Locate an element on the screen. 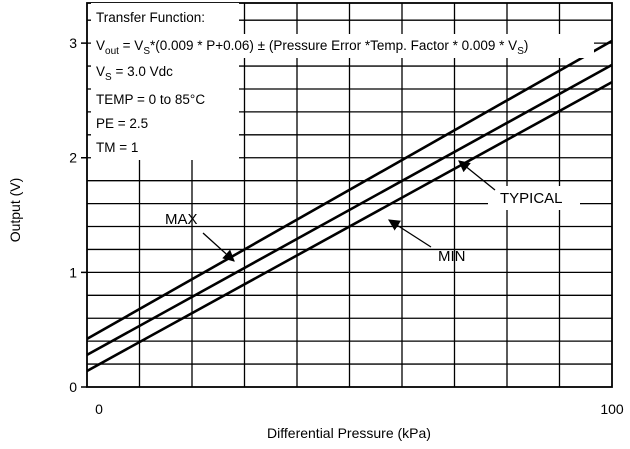 Image resolution: width=630 pixels, height=449 pixels. y-tick-label: 2 is located at coordinates (73, 158).